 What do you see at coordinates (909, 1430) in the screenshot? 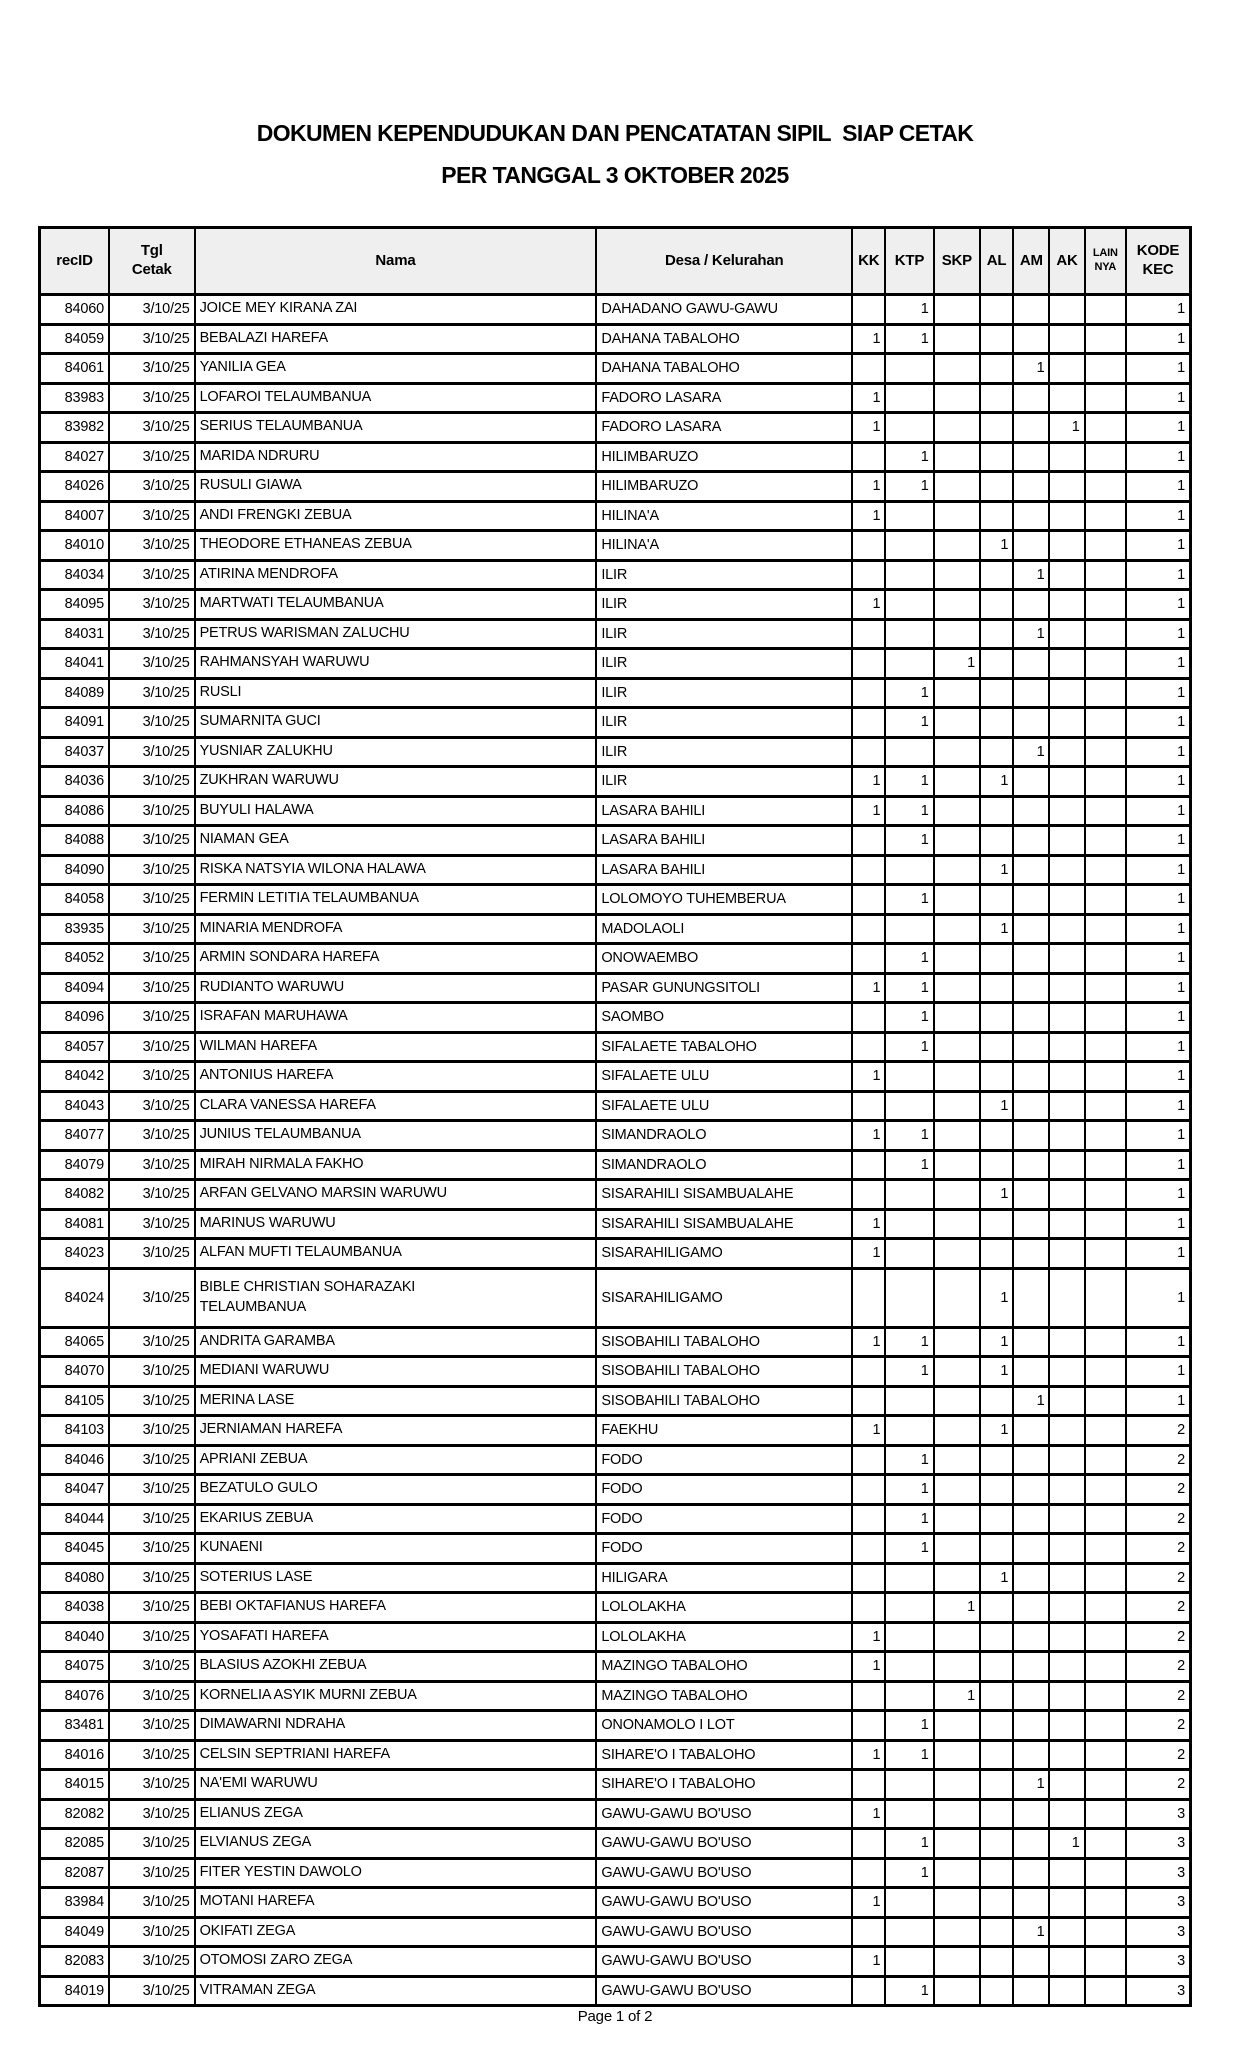
I see `cell-ktp` at bounding box center [909, 1430].